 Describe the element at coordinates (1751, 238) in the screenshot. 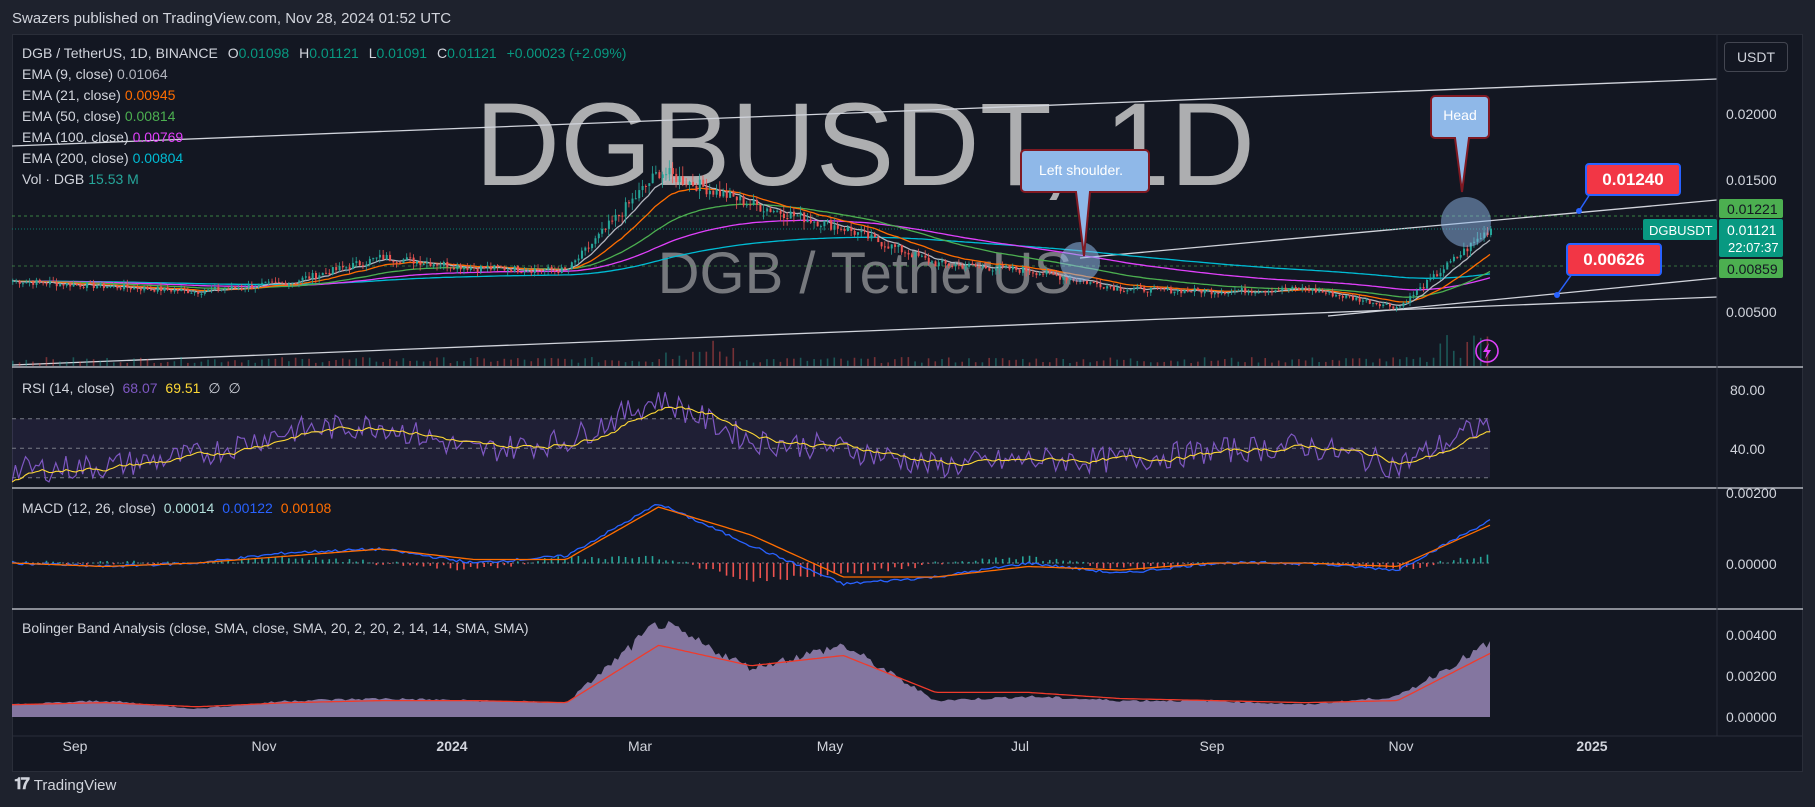

I see `last-price-tag: 0.01121 22:07:37` at that location.